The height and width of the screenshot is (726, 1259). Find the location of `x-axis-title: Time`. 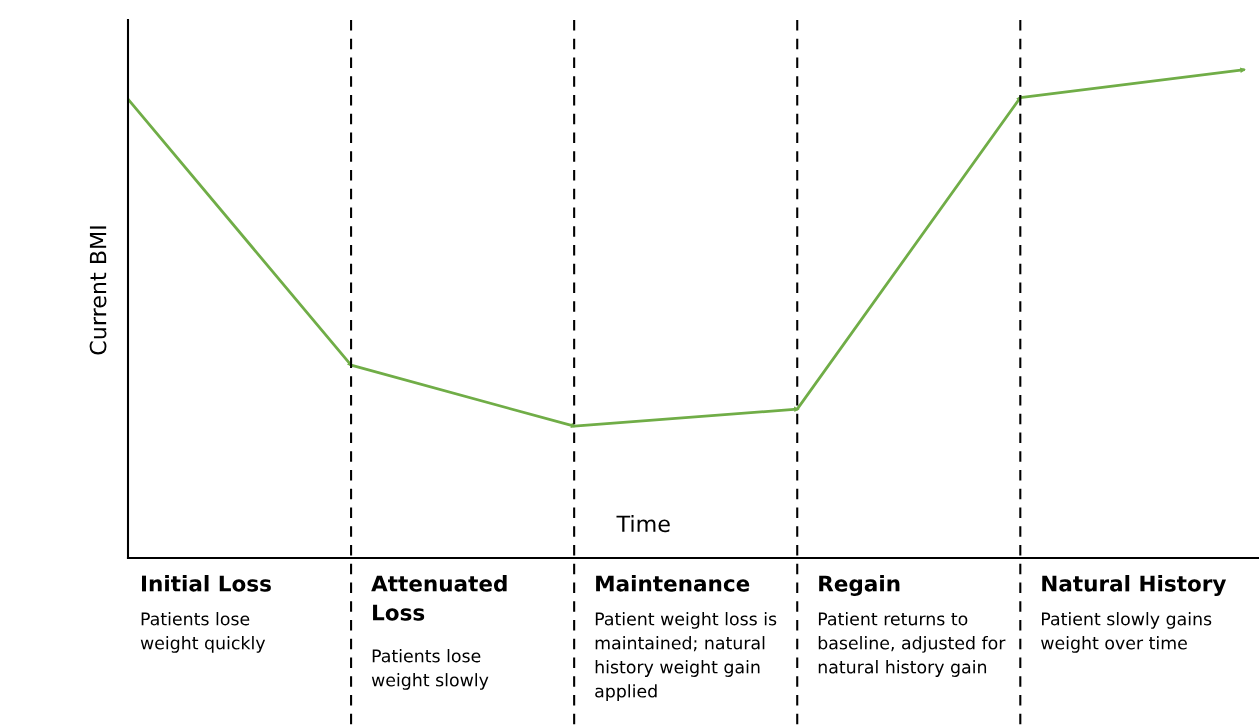

x-axis-title: Time is located at coordinates (643, 523).